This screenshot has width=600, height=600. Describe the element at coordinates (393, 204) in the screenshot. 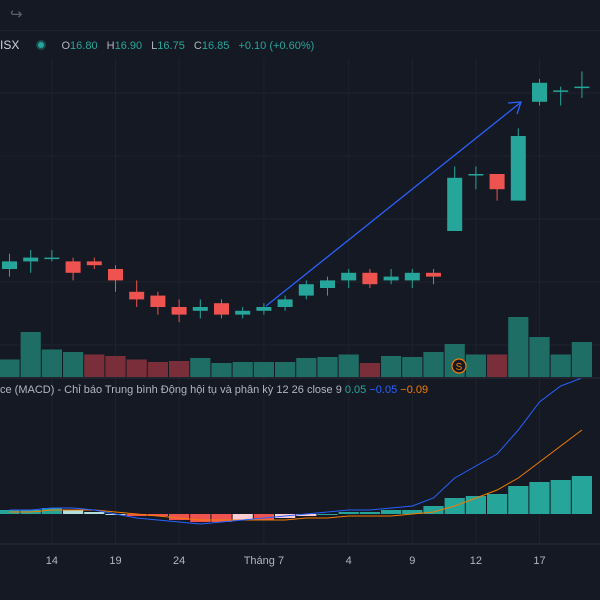

I see `trend-arrow-line` at that location.